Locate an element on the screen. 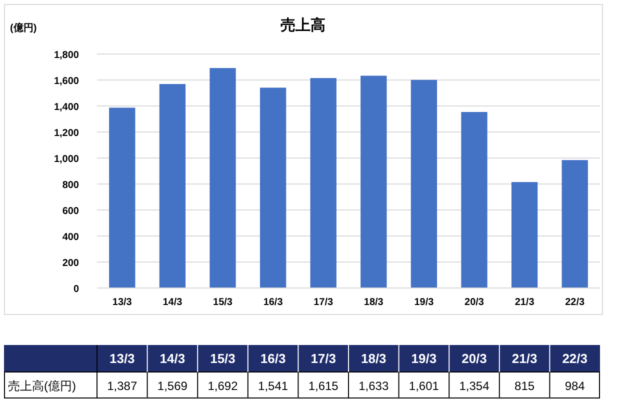 Image resolution: width=629 pixels, height=400 pixels. category-label: 21/3 is located at coordinates (525, 358).